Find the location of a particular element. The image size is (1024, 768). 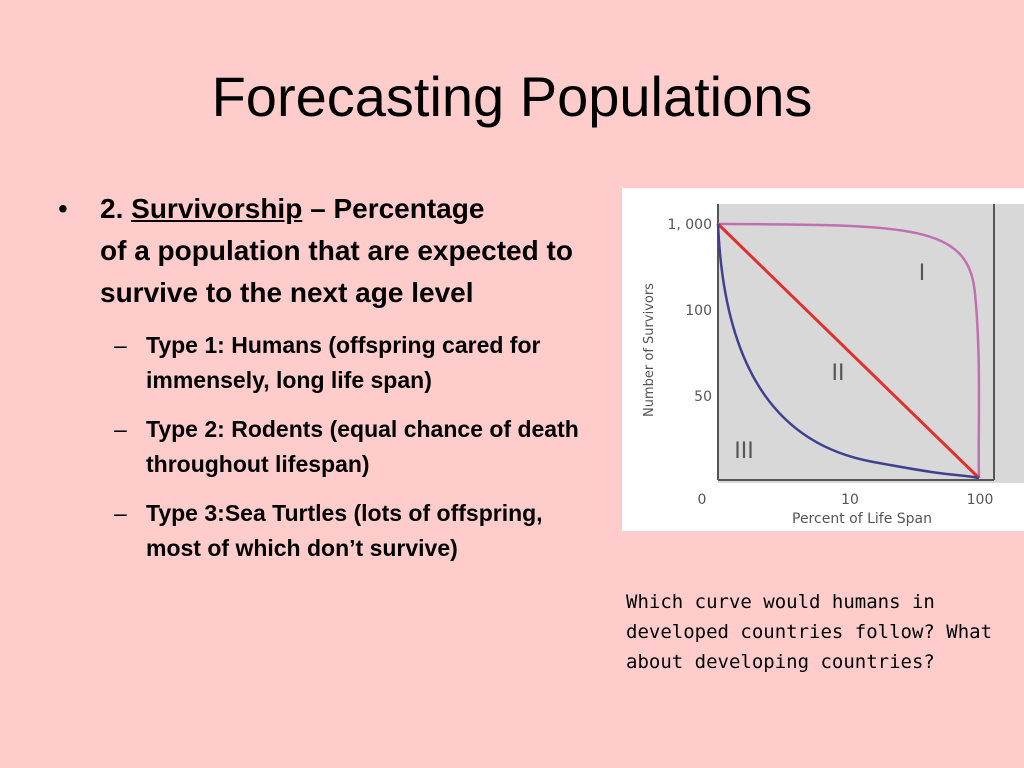

curve-type-ii is located at coordinates (848, 351).